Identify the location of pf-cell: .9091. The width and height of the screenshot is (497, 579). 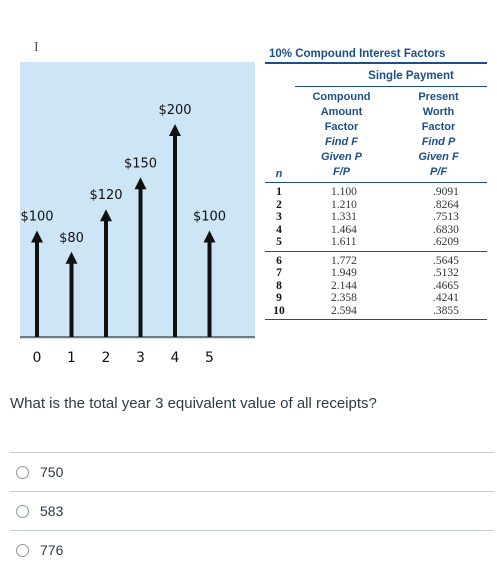
(446, 192).